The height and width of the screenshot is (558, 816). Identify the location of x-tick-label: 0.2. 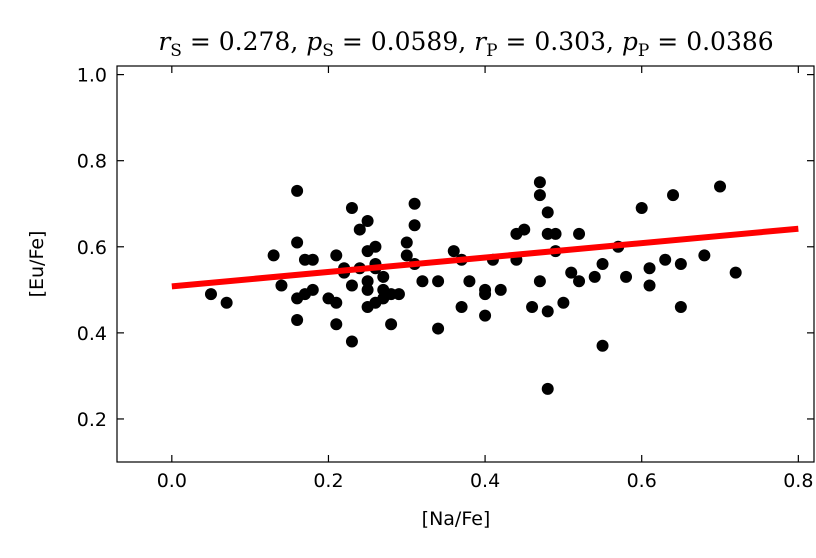
(328, 481).